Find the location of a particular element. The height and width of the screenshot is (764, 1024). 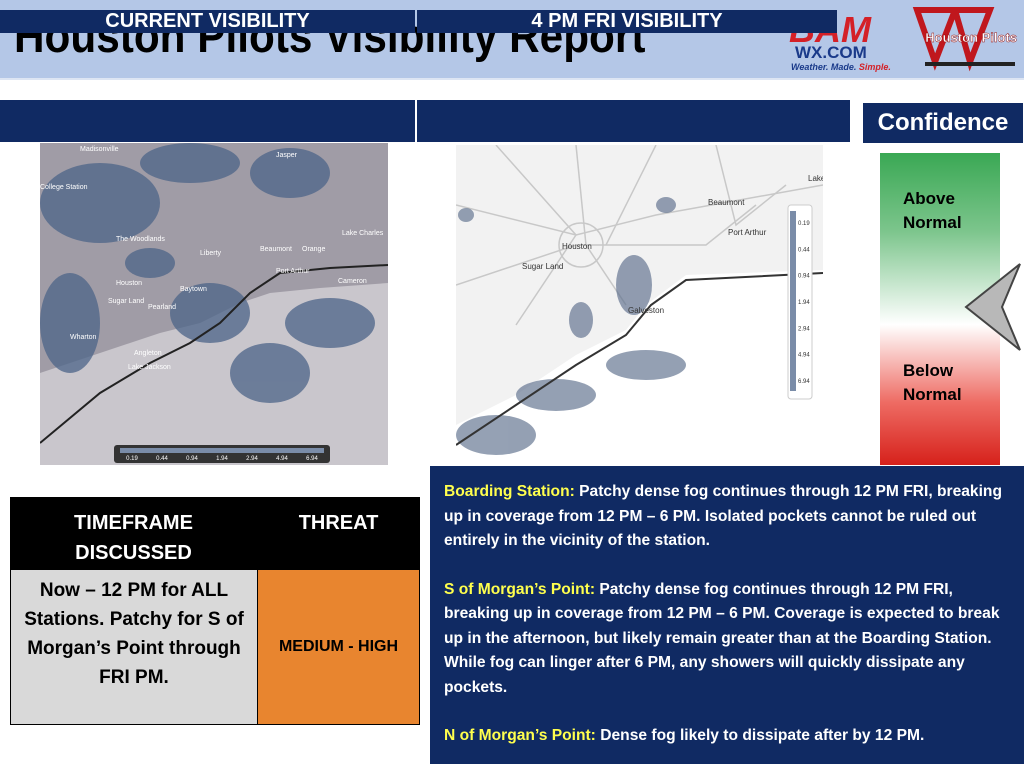

map-label: Jasper is located at coordinates (287, 155).